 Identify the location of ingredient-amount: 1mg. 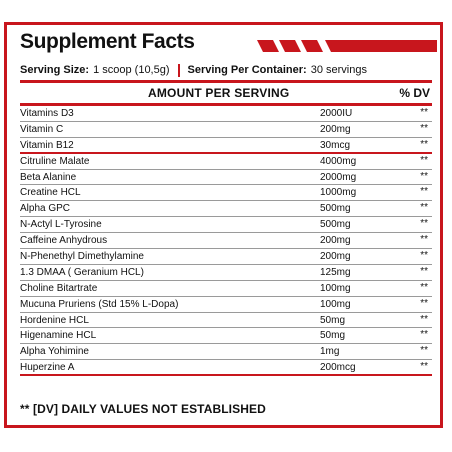
(330, 352).